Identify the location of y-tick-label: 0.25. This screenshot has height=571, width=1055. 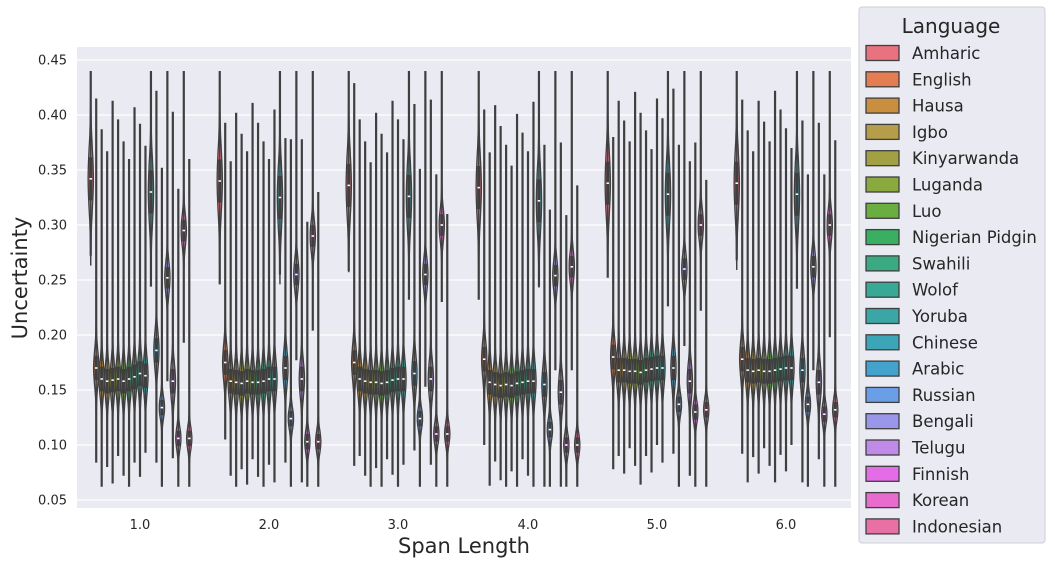
(52, 281).